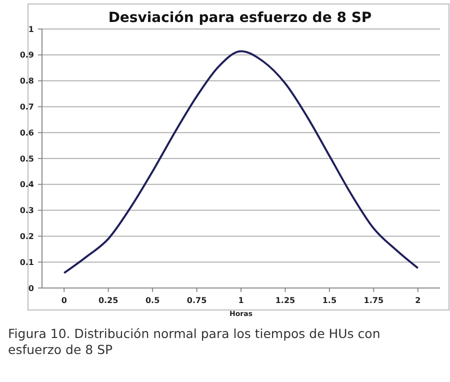 The height and width of the screenshot is (382, 450). I want to click on y-tick-label: 0.8, so click(27, 81).